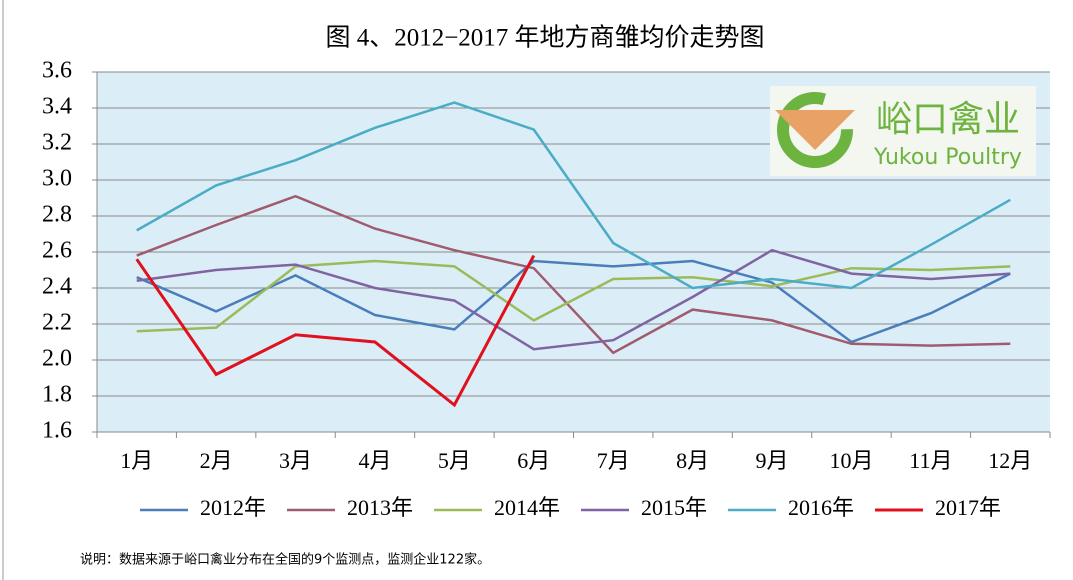 The height and width of the screenshot is (580, 1073). I want to click on x-tick-label: 2月, so click(216, 460).